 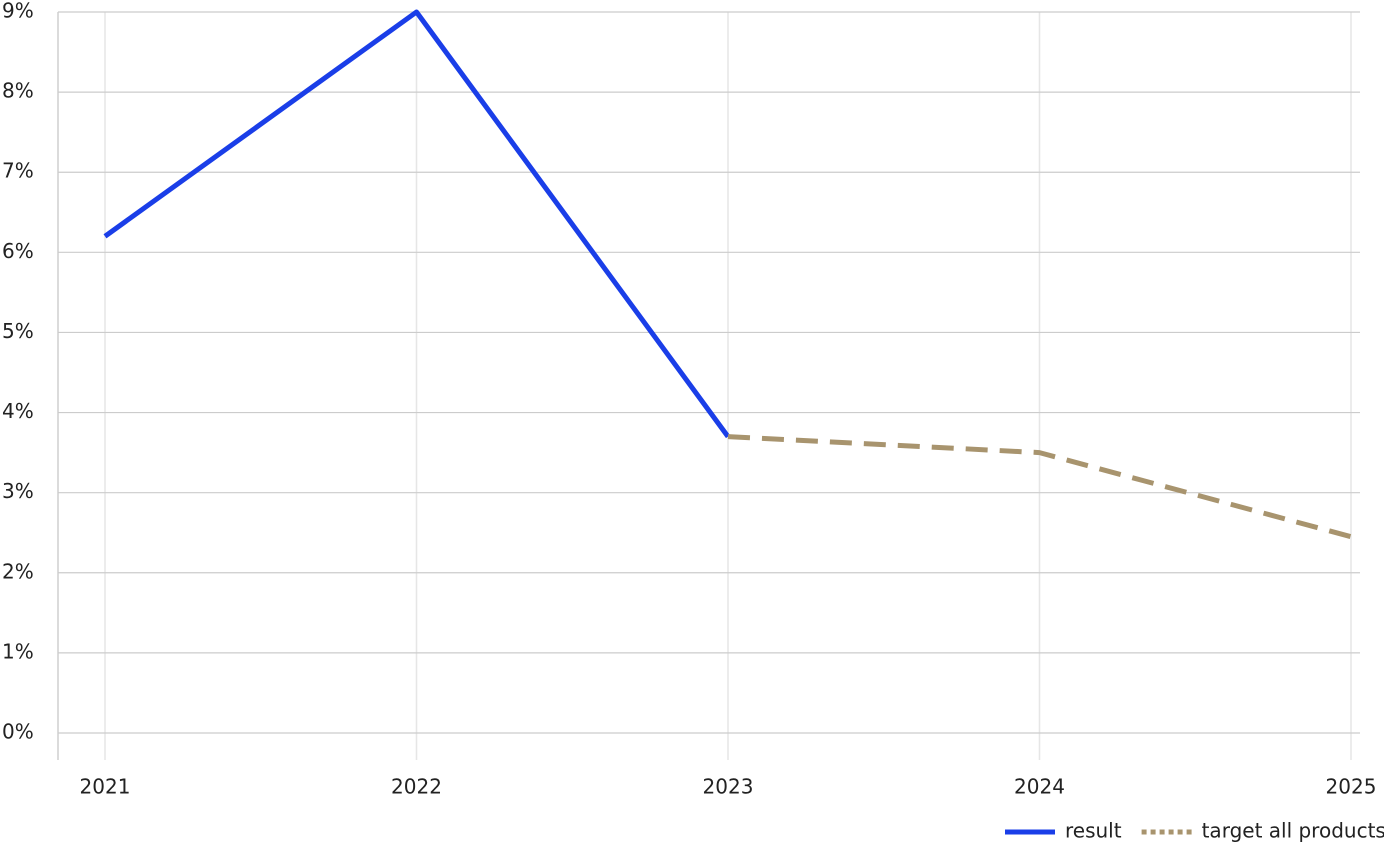 I want to click on y-tick-label: 4%, so click(x=18, y=411).